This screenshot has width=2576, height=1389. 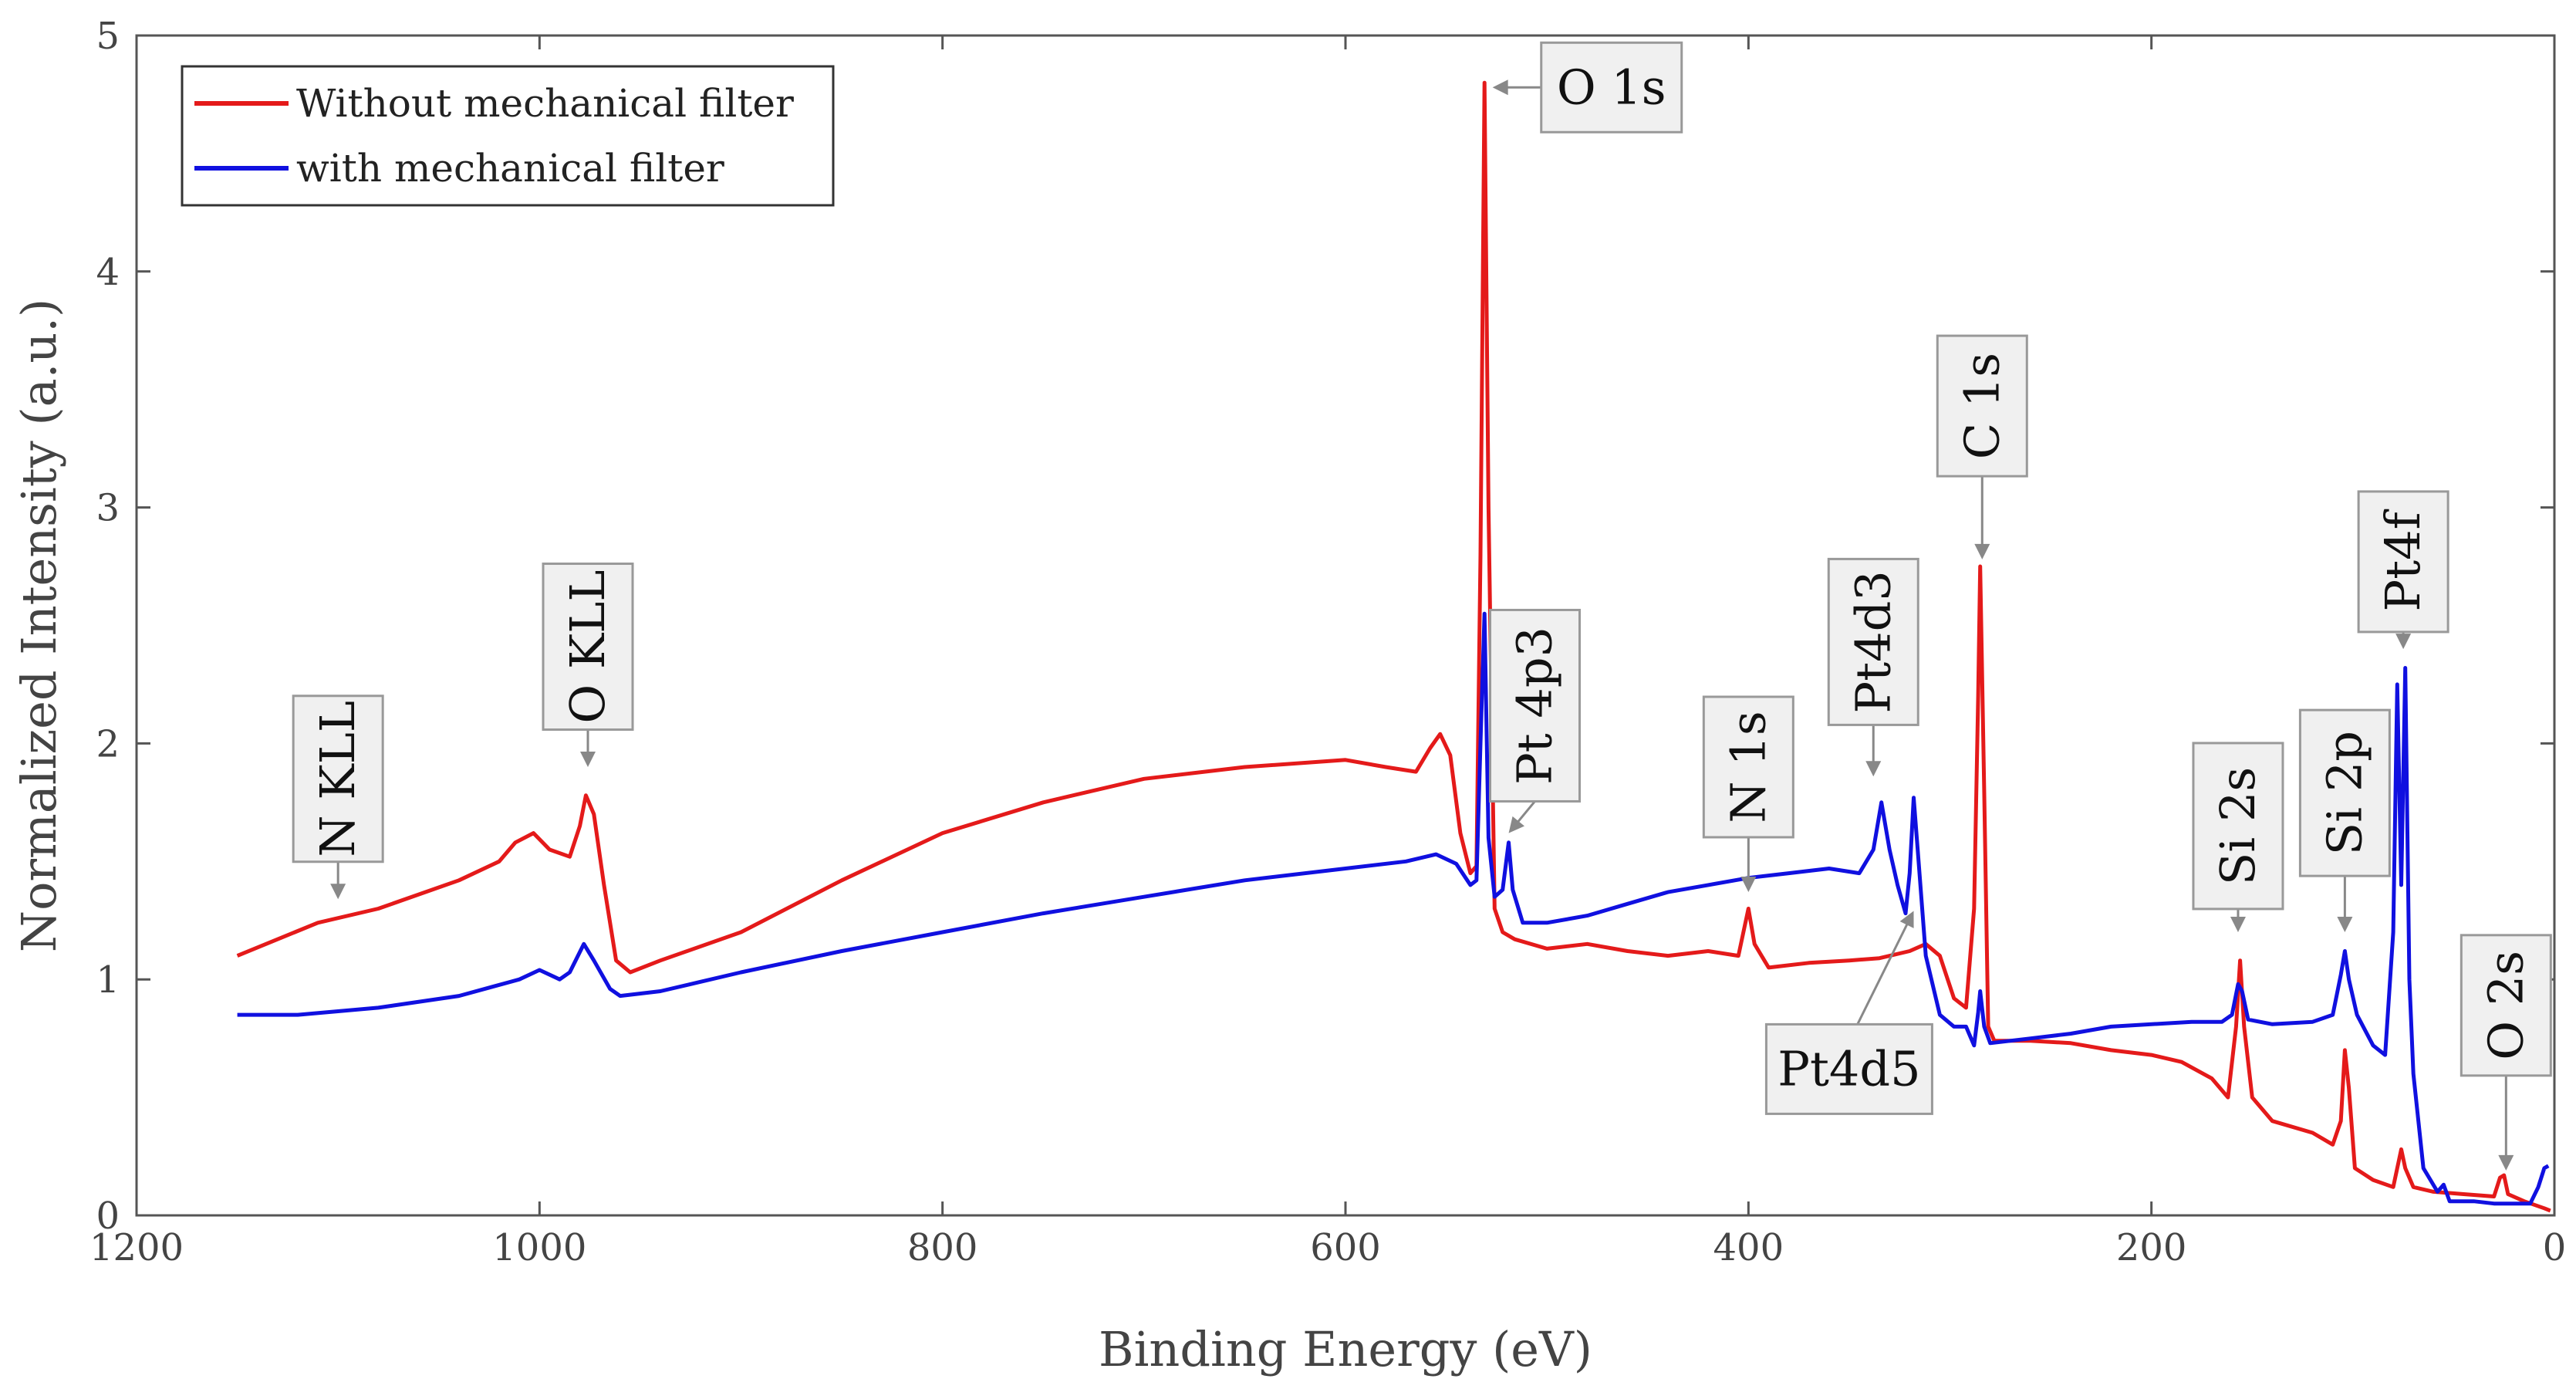 I want to click on x-tick-label: 1200, so click(x=136, y=1247).